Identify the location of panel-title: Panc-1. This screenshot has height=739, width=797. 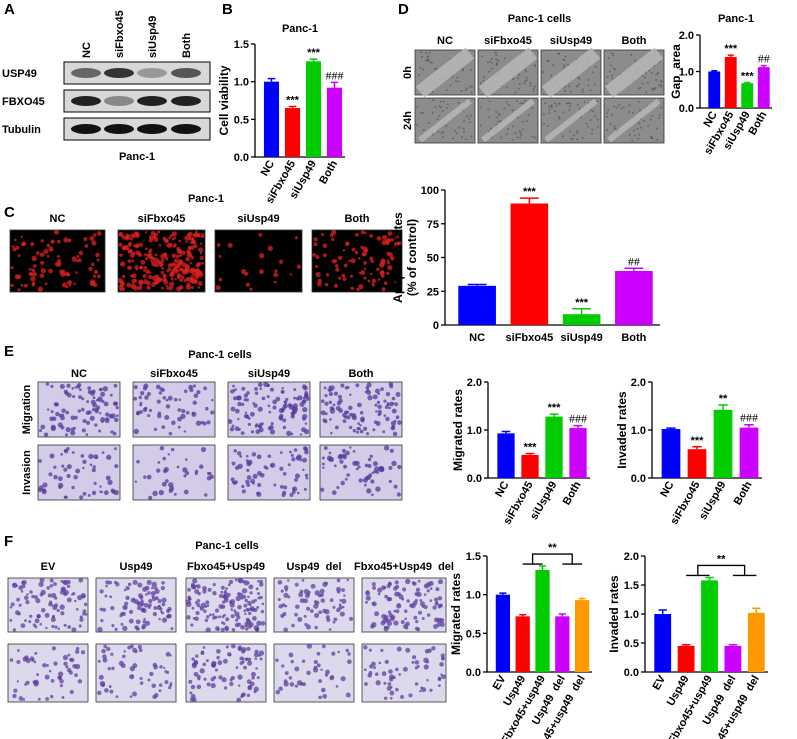
(206, 199).